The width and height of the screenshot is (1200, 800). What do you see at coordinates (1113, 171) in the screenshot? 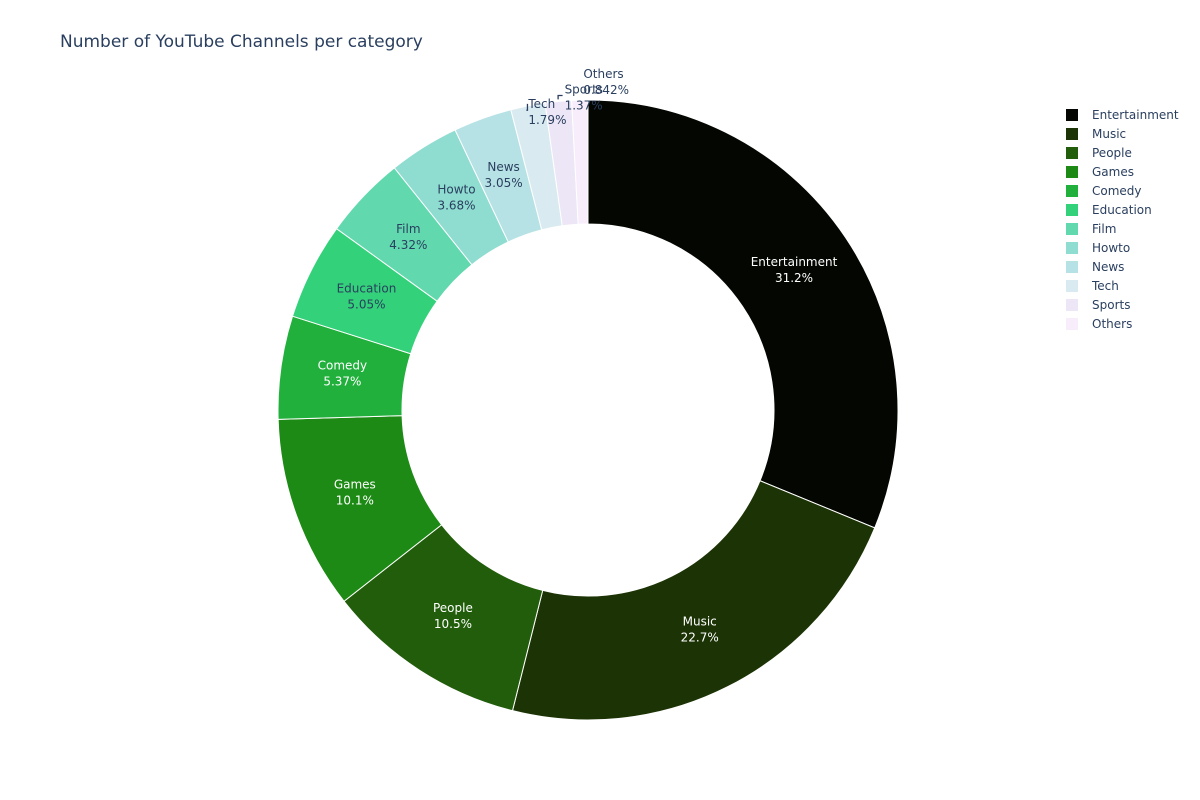
I see `legend-label: Games` at bounding box center [1113, 171].